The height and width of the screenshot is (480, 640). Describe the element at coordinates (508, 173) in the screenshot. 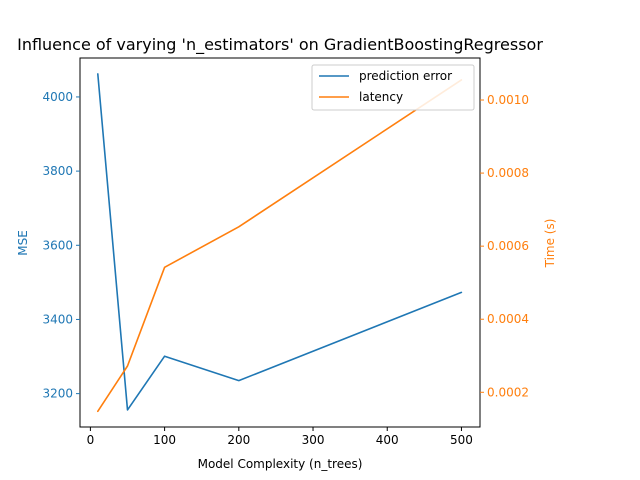

I see `y-right-tick-label: 0.0008` at that location.